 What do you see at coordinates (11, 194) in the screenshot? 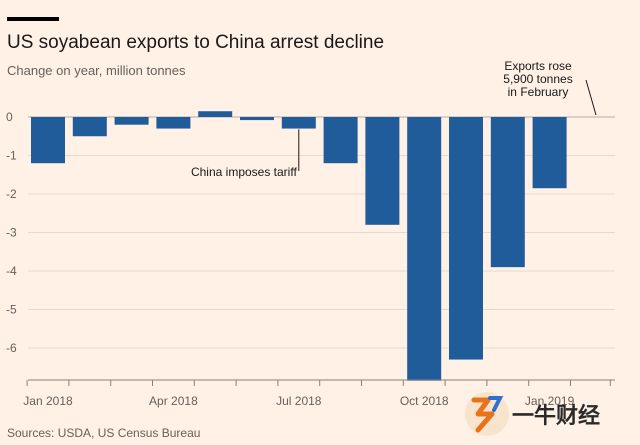
I see `y-tick-label: -2` at bounding box center [11, 194].